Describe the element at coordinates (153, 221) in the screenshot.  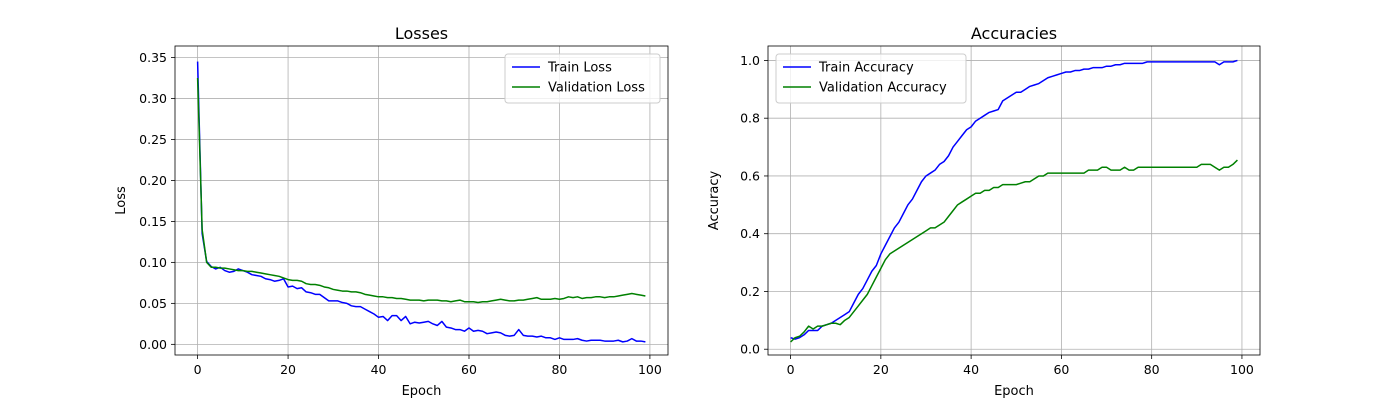
I see `y-tick-label: 0.15` at that location.